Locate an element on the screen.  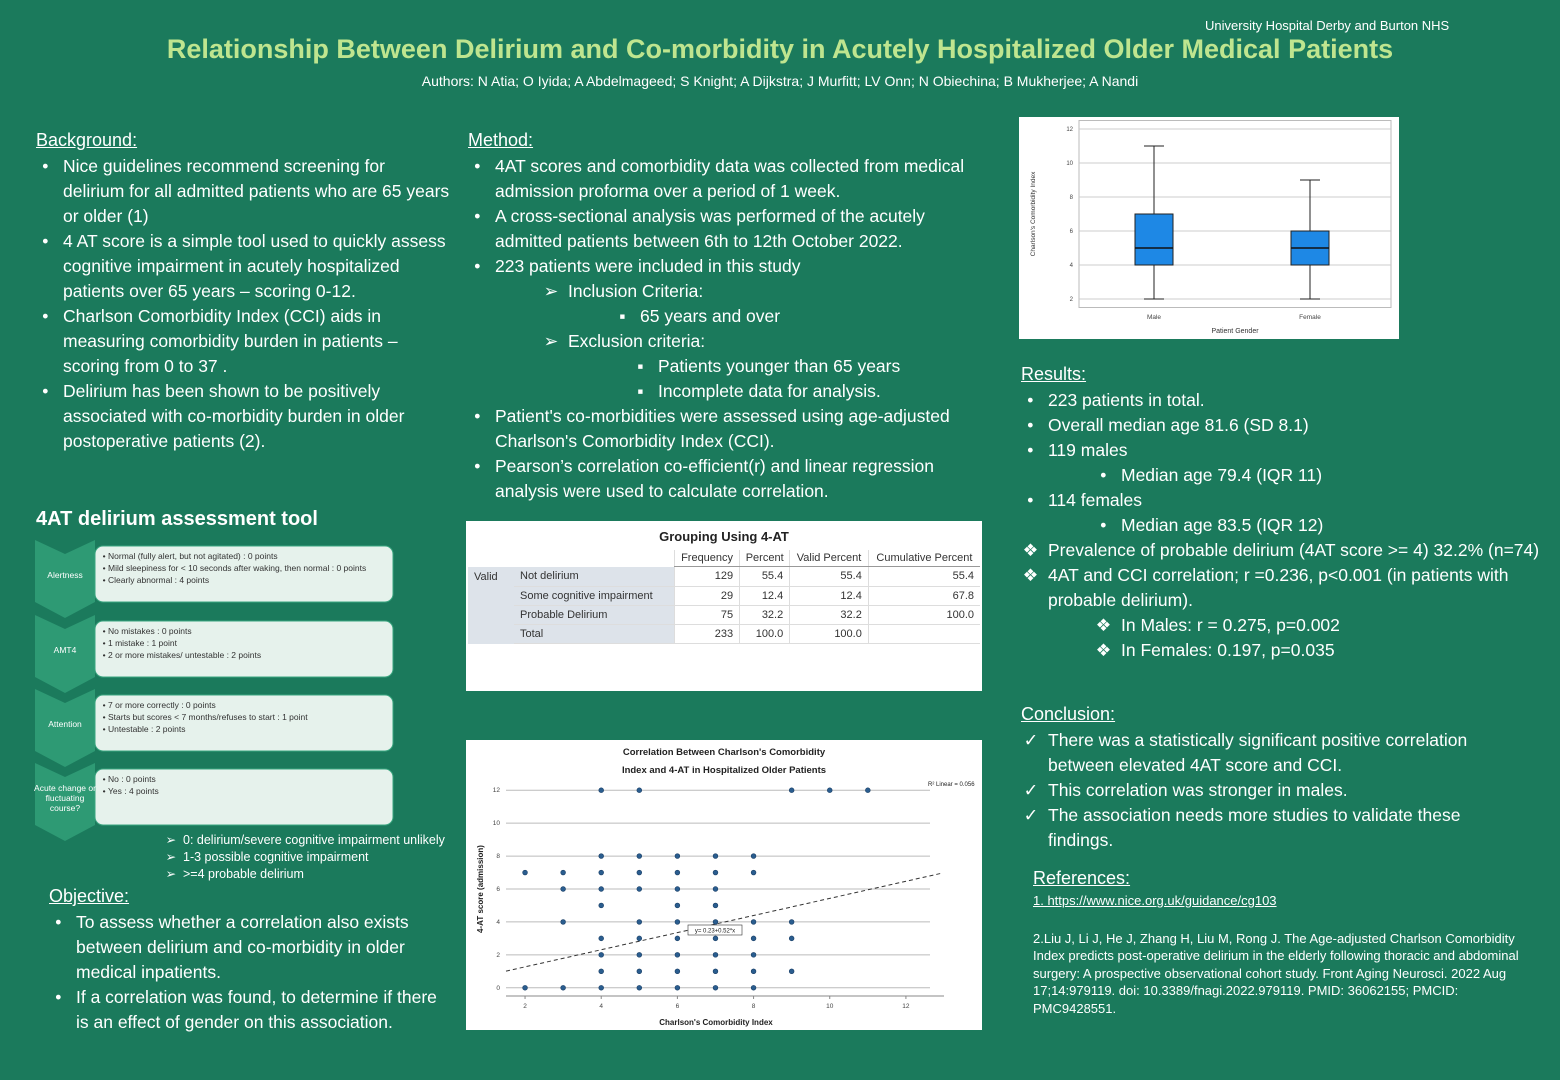
x-tick-label: 10 is located at coordinates (830, 1006).